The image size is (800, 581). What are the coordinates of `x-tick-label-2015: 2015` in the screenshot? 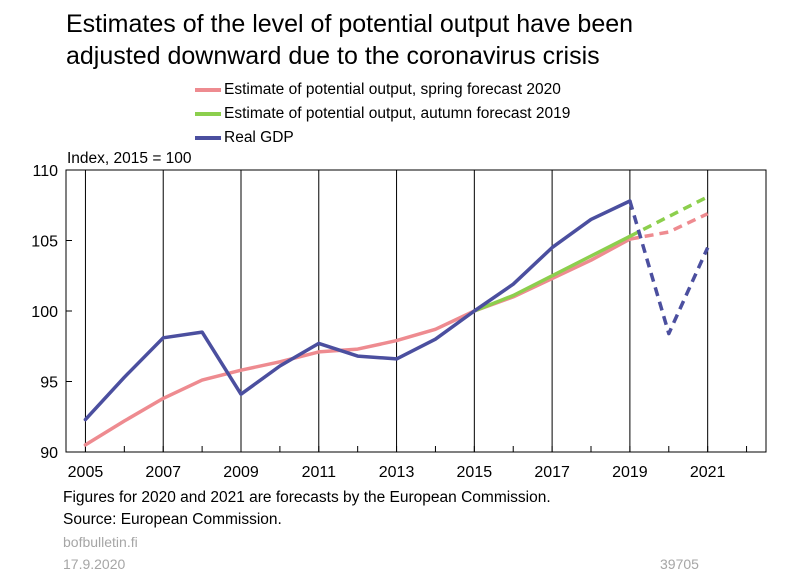 It's located at (475, 472).